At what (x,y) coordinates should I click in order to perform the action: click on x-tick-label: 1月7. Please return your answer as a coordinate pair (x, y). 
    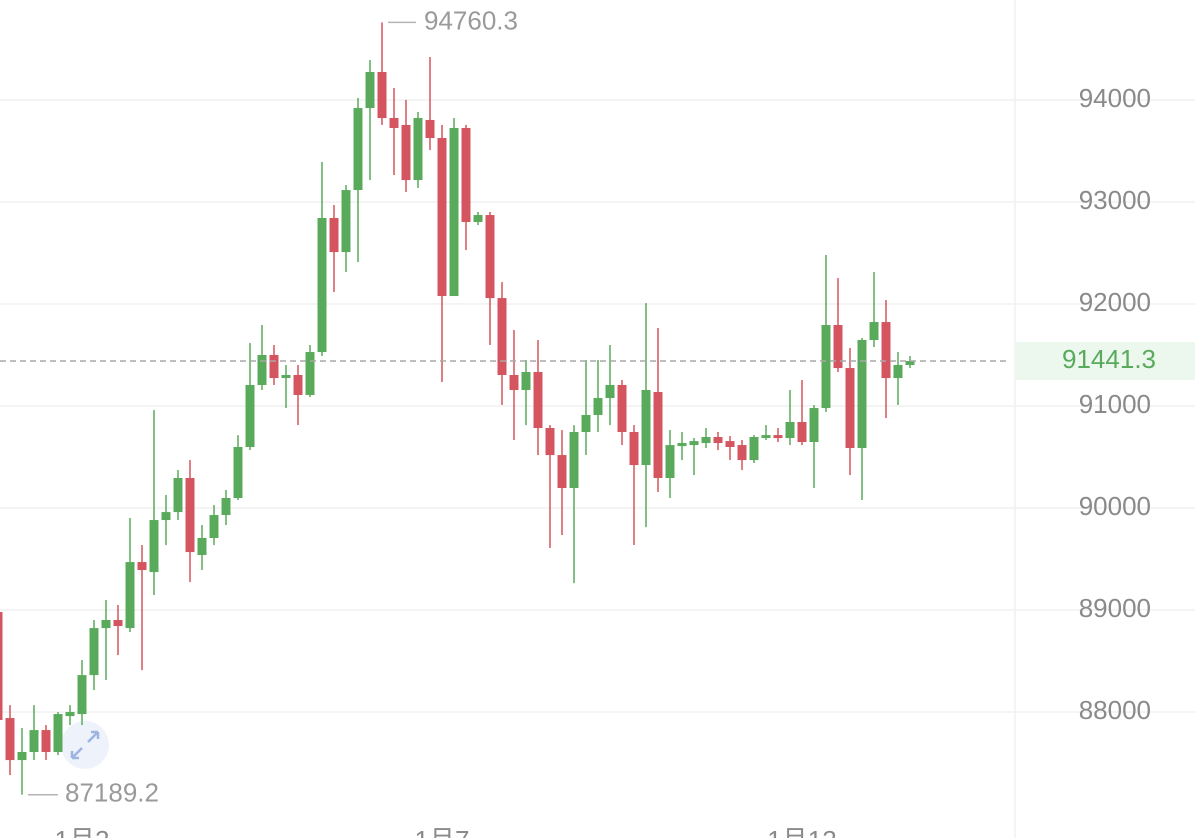
    Looking at the image, I should click on (442, 831).